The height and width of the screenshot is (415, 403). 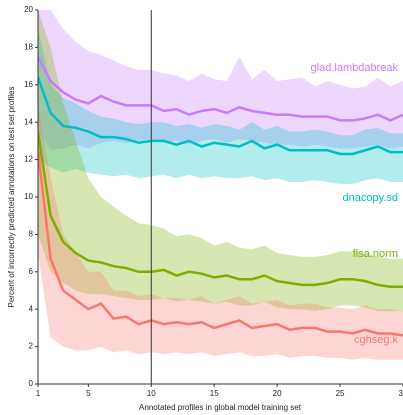 I want to click on y-tick-label: 4, so click(x=31, y=308).